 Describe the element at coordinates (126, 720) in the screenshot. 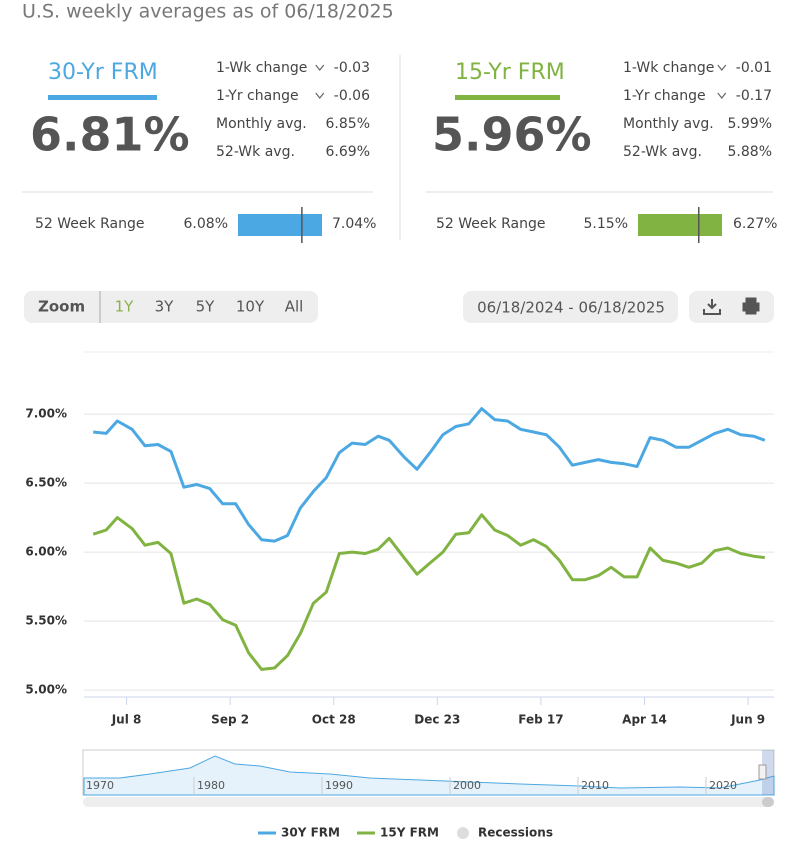

I see `x-tick-label: Jul 8` at that location.